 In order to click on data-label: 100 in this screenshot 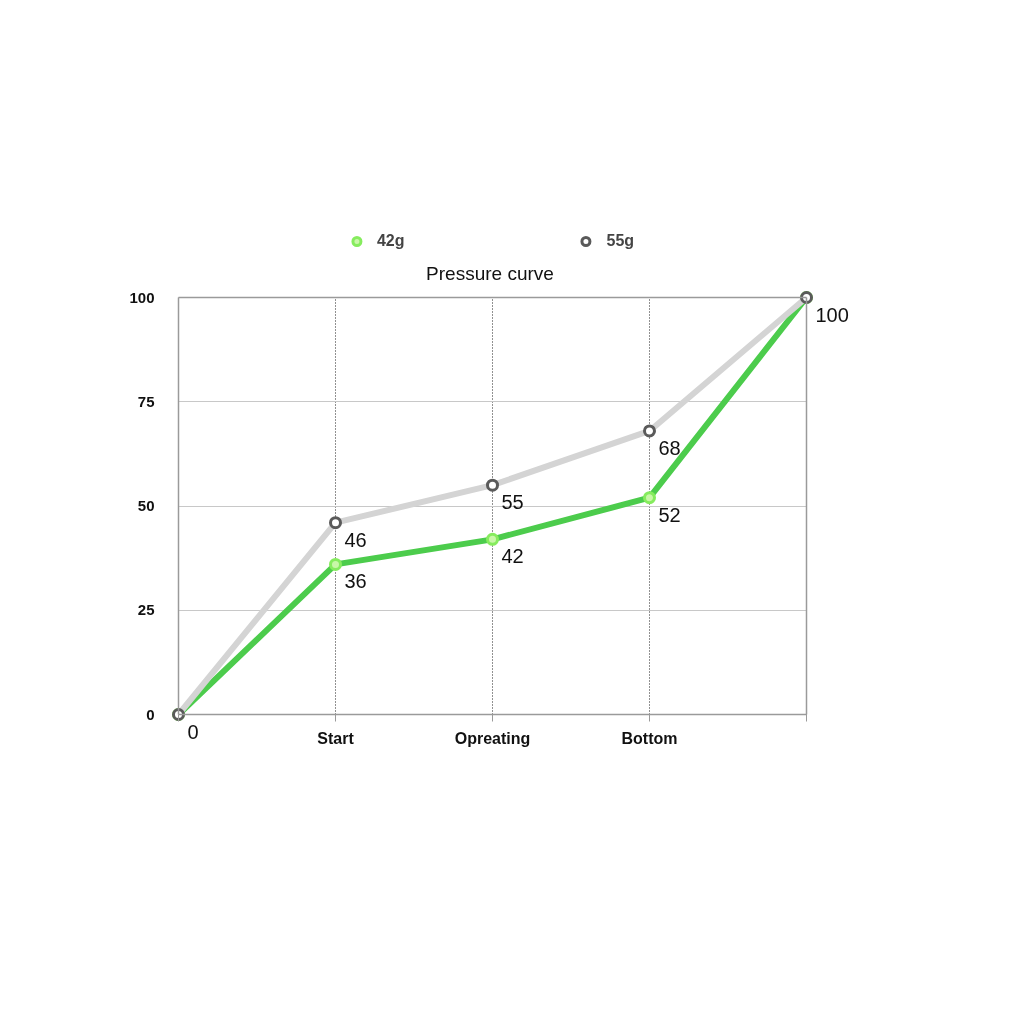, I will do `click(832, 314)`.